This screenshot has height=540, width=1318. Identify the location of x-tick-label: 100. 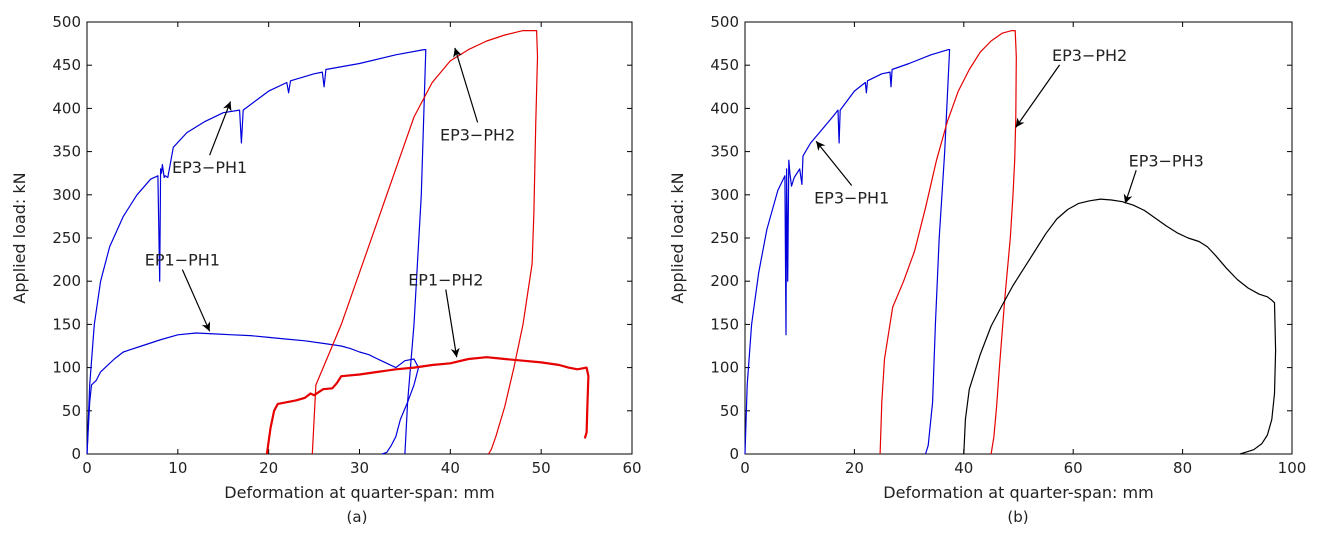
(1292, 468).